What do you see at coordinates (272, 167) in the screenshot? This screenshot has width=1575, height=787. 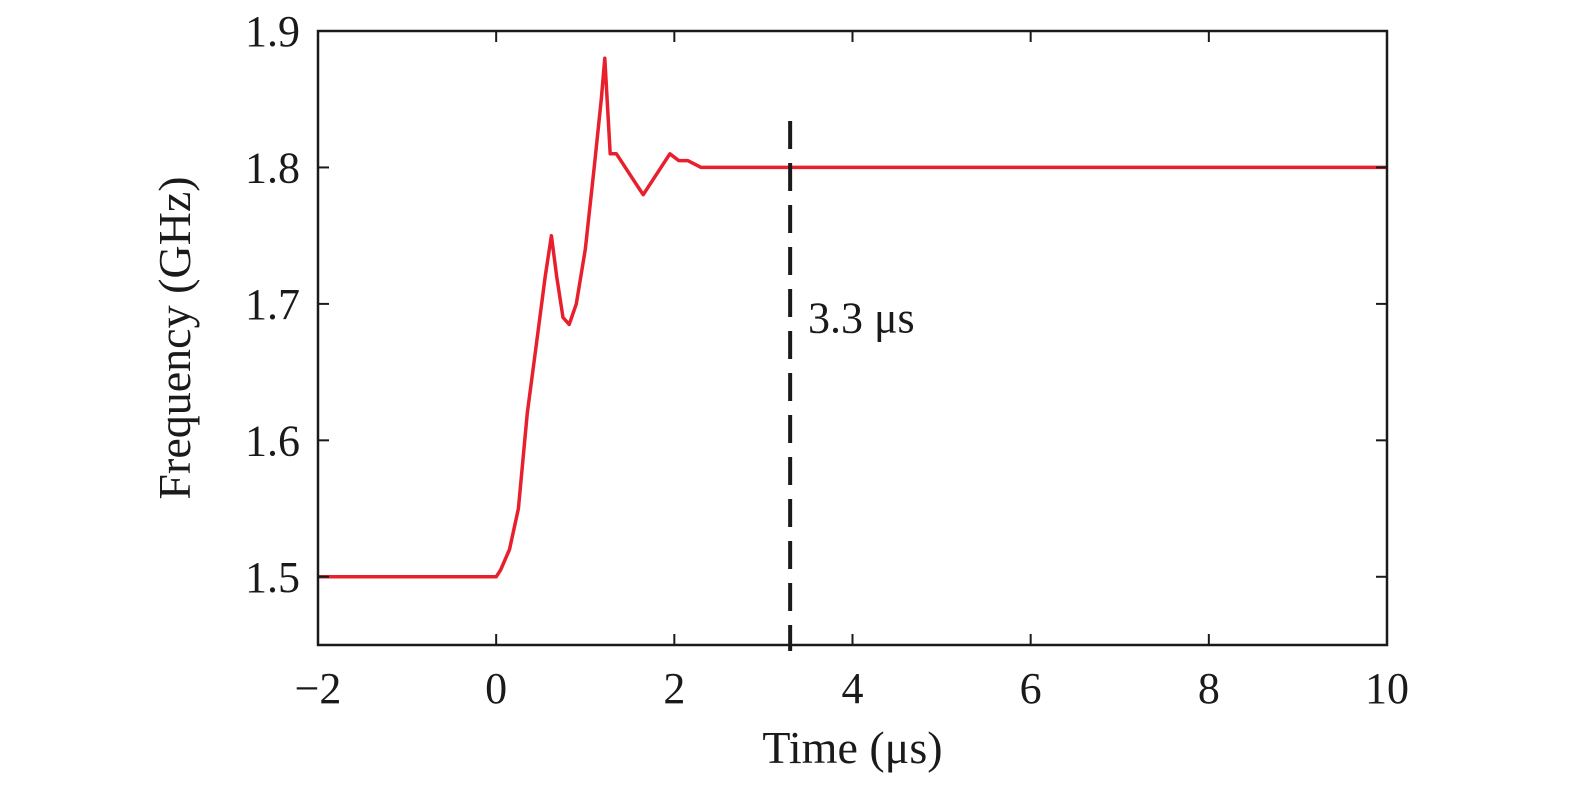 I see `y-tick-label: 1.8` at bounding box center [272, 167].